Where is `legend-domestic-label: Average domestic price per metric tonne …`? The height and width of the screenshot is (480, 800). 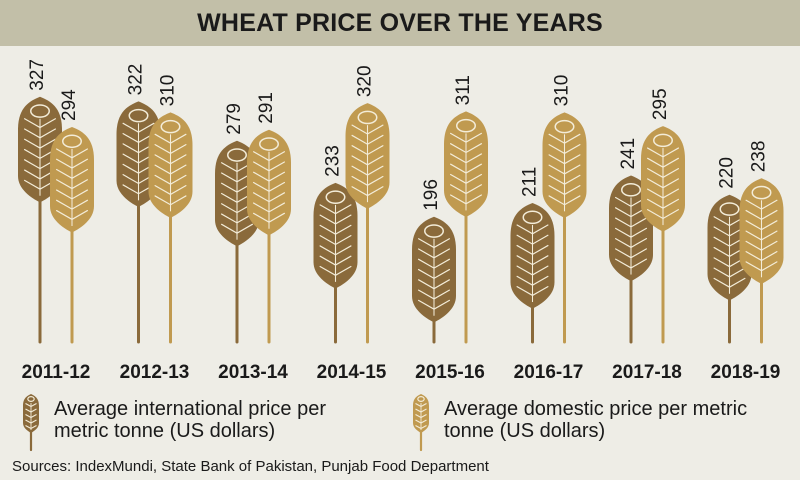
legend-domestic-label: Average domestic price per metric tonne … is located at coordinates (596, 420).